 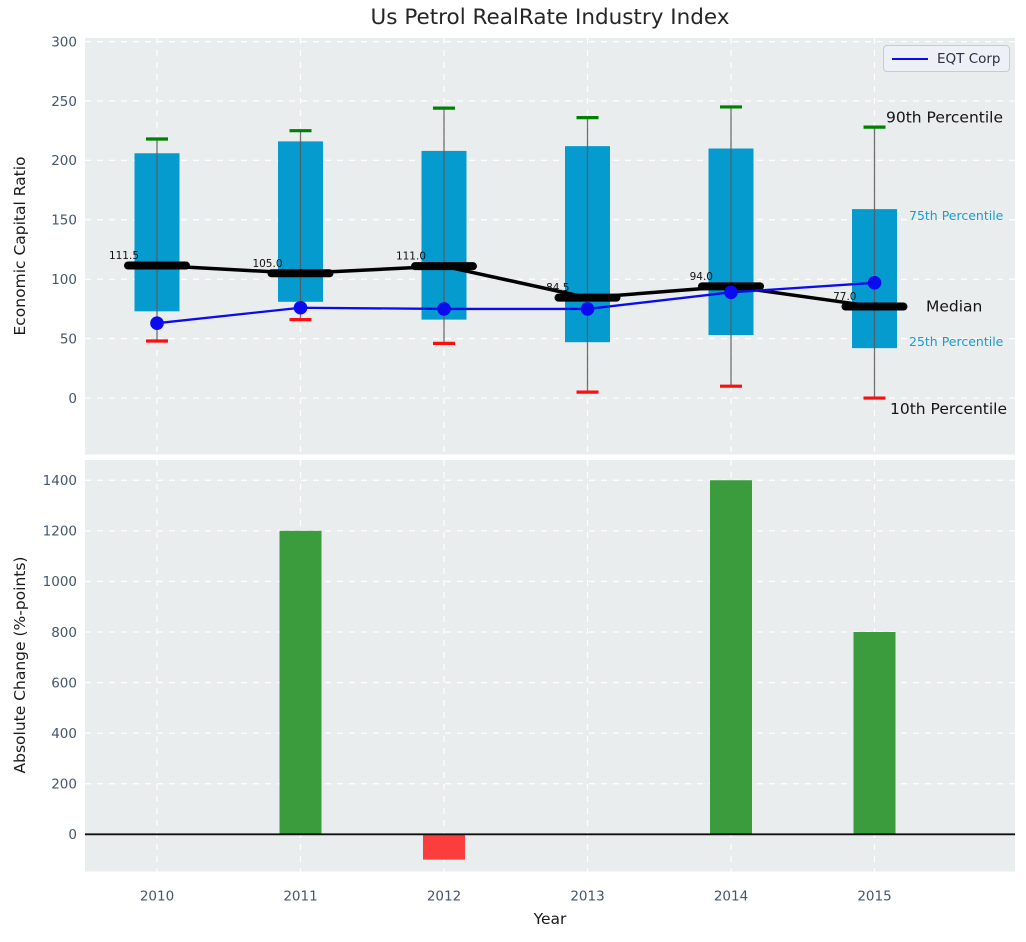 I want to click on legend: EQT Corp, so click(x=946, y=58).